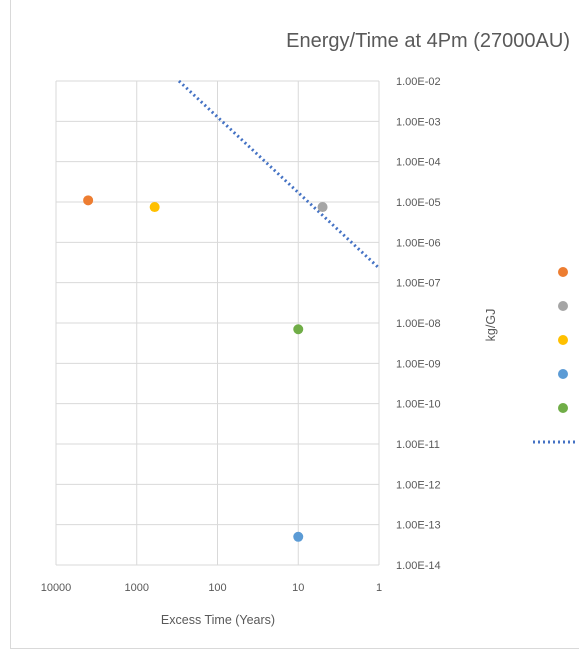 The height and width of the screenshot is (649, 579). What do you see at coordinates (298, 588) in the screenshot?
I see `x-tick-label: 10` at bounding box center [298, 588].